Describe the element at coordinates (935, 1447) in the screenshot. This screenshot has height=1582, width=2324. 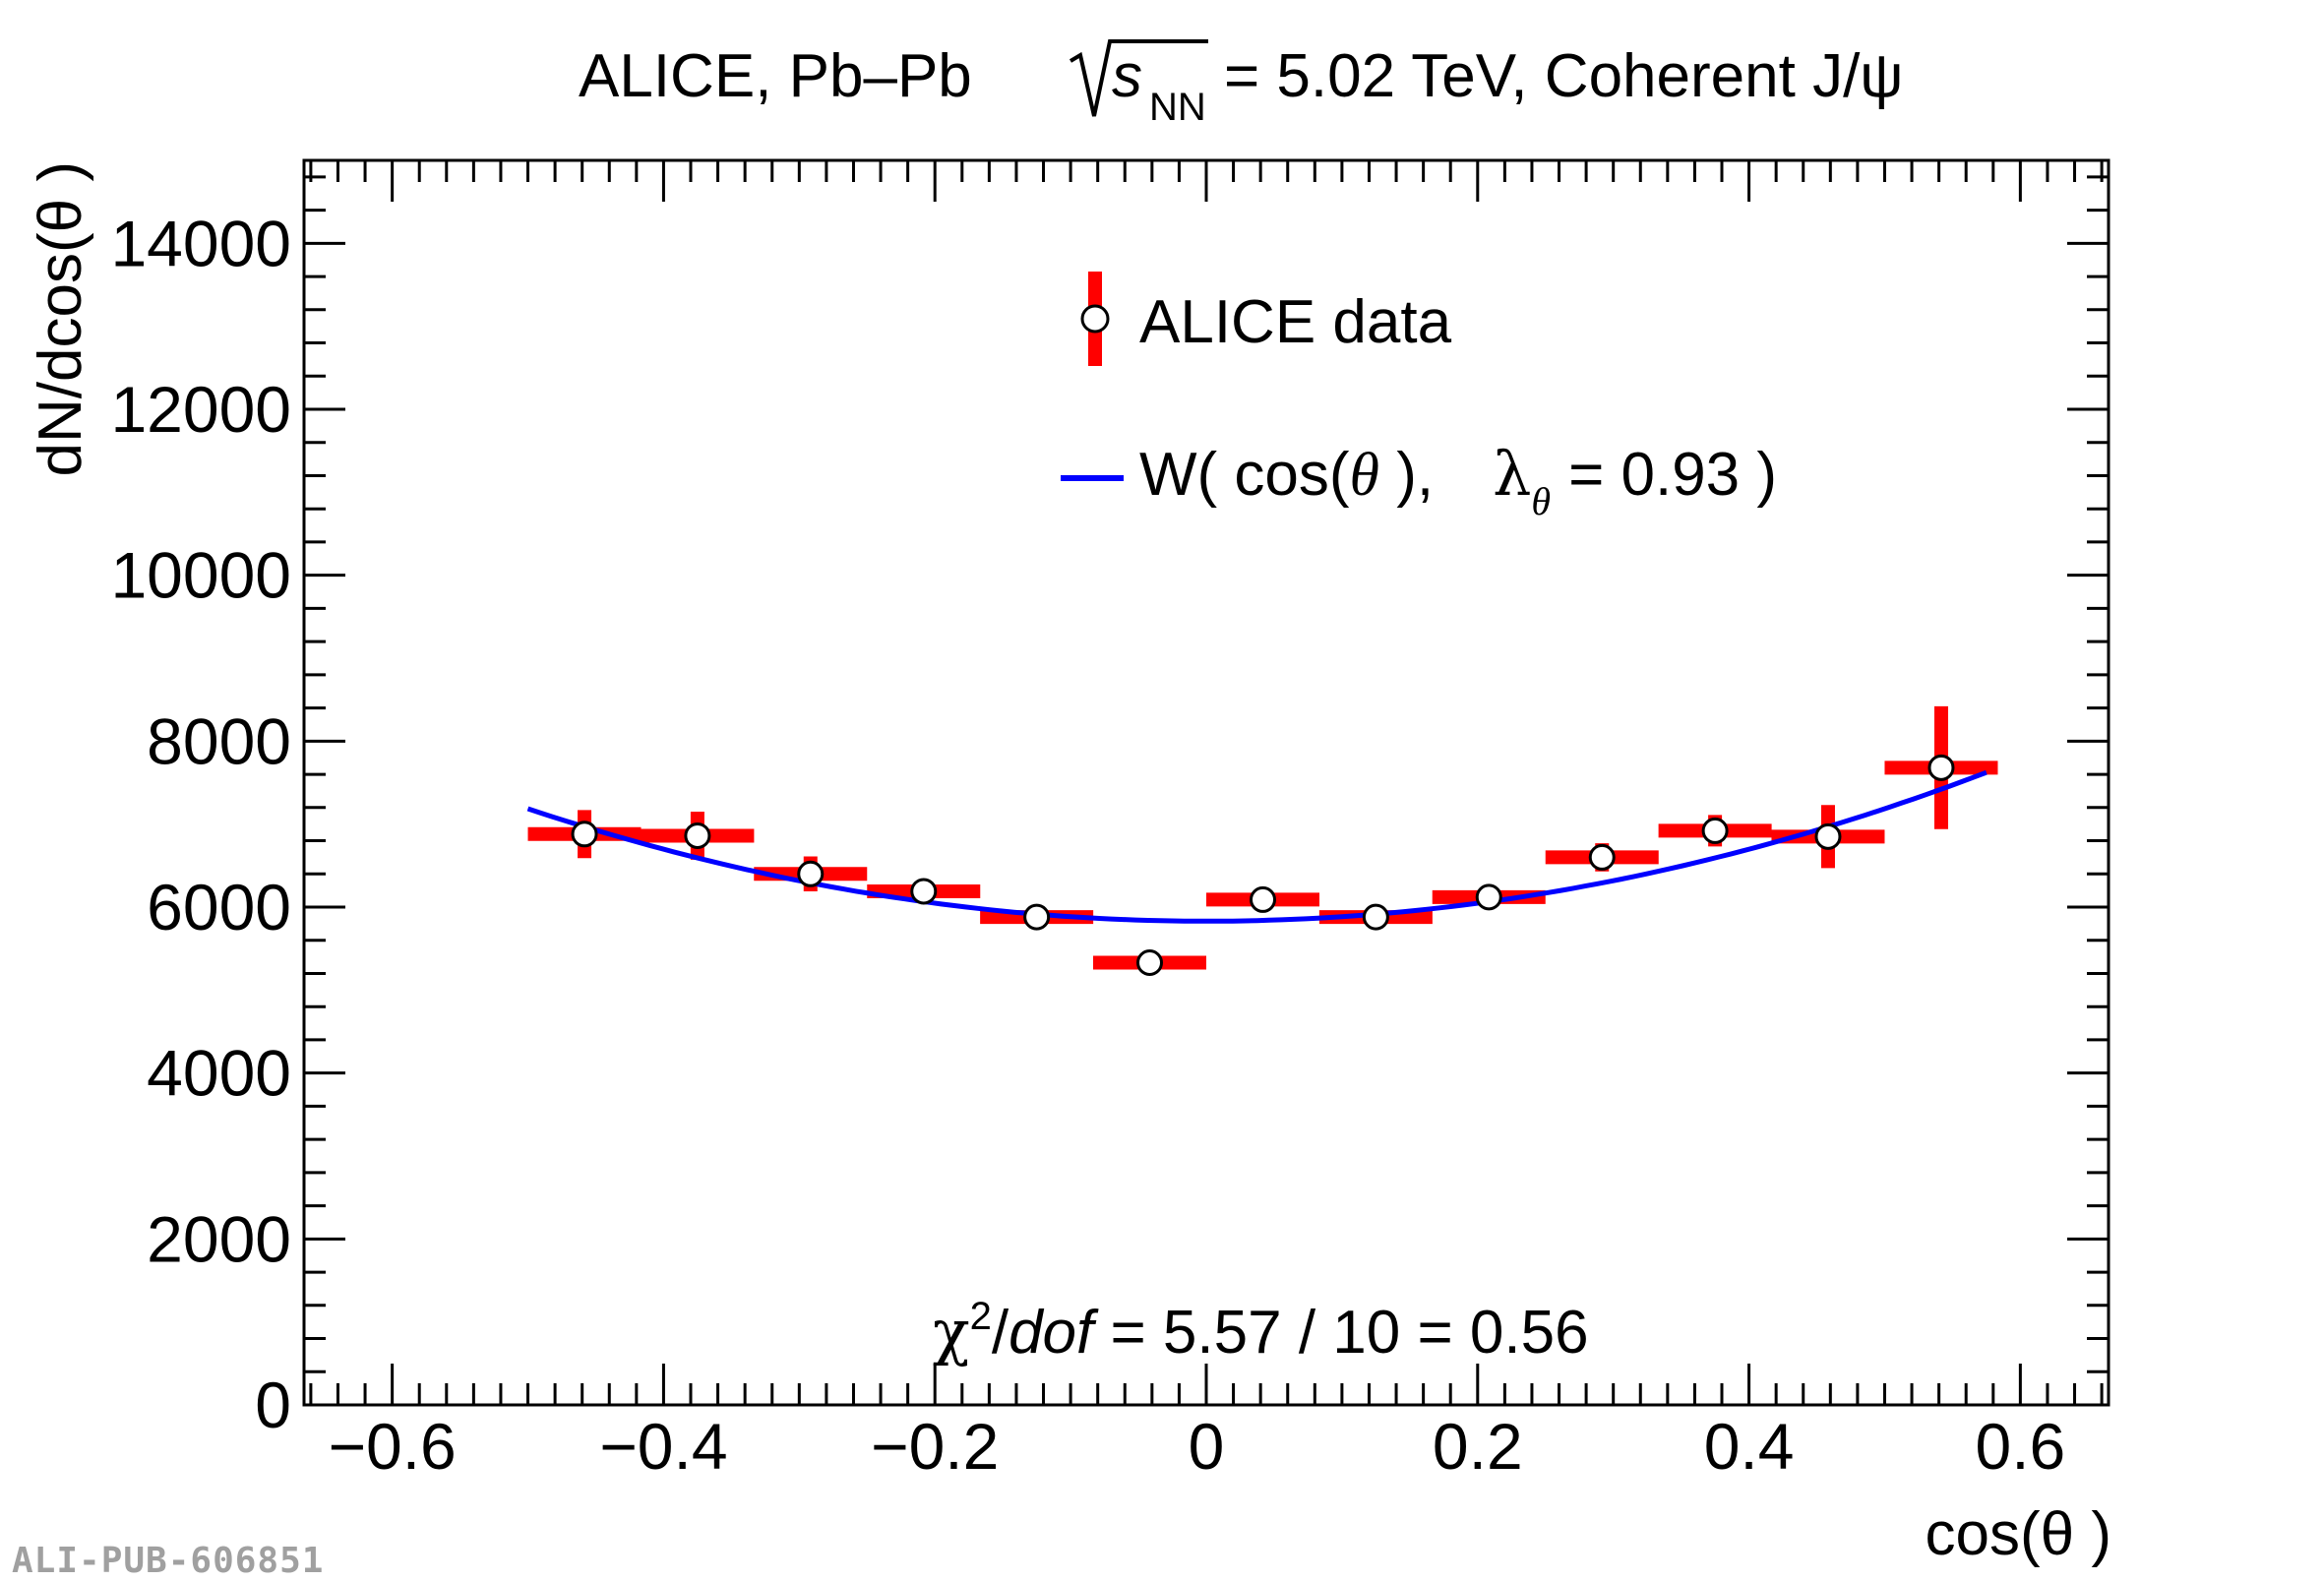
I see `x-tick-label: −0.2` at that location.